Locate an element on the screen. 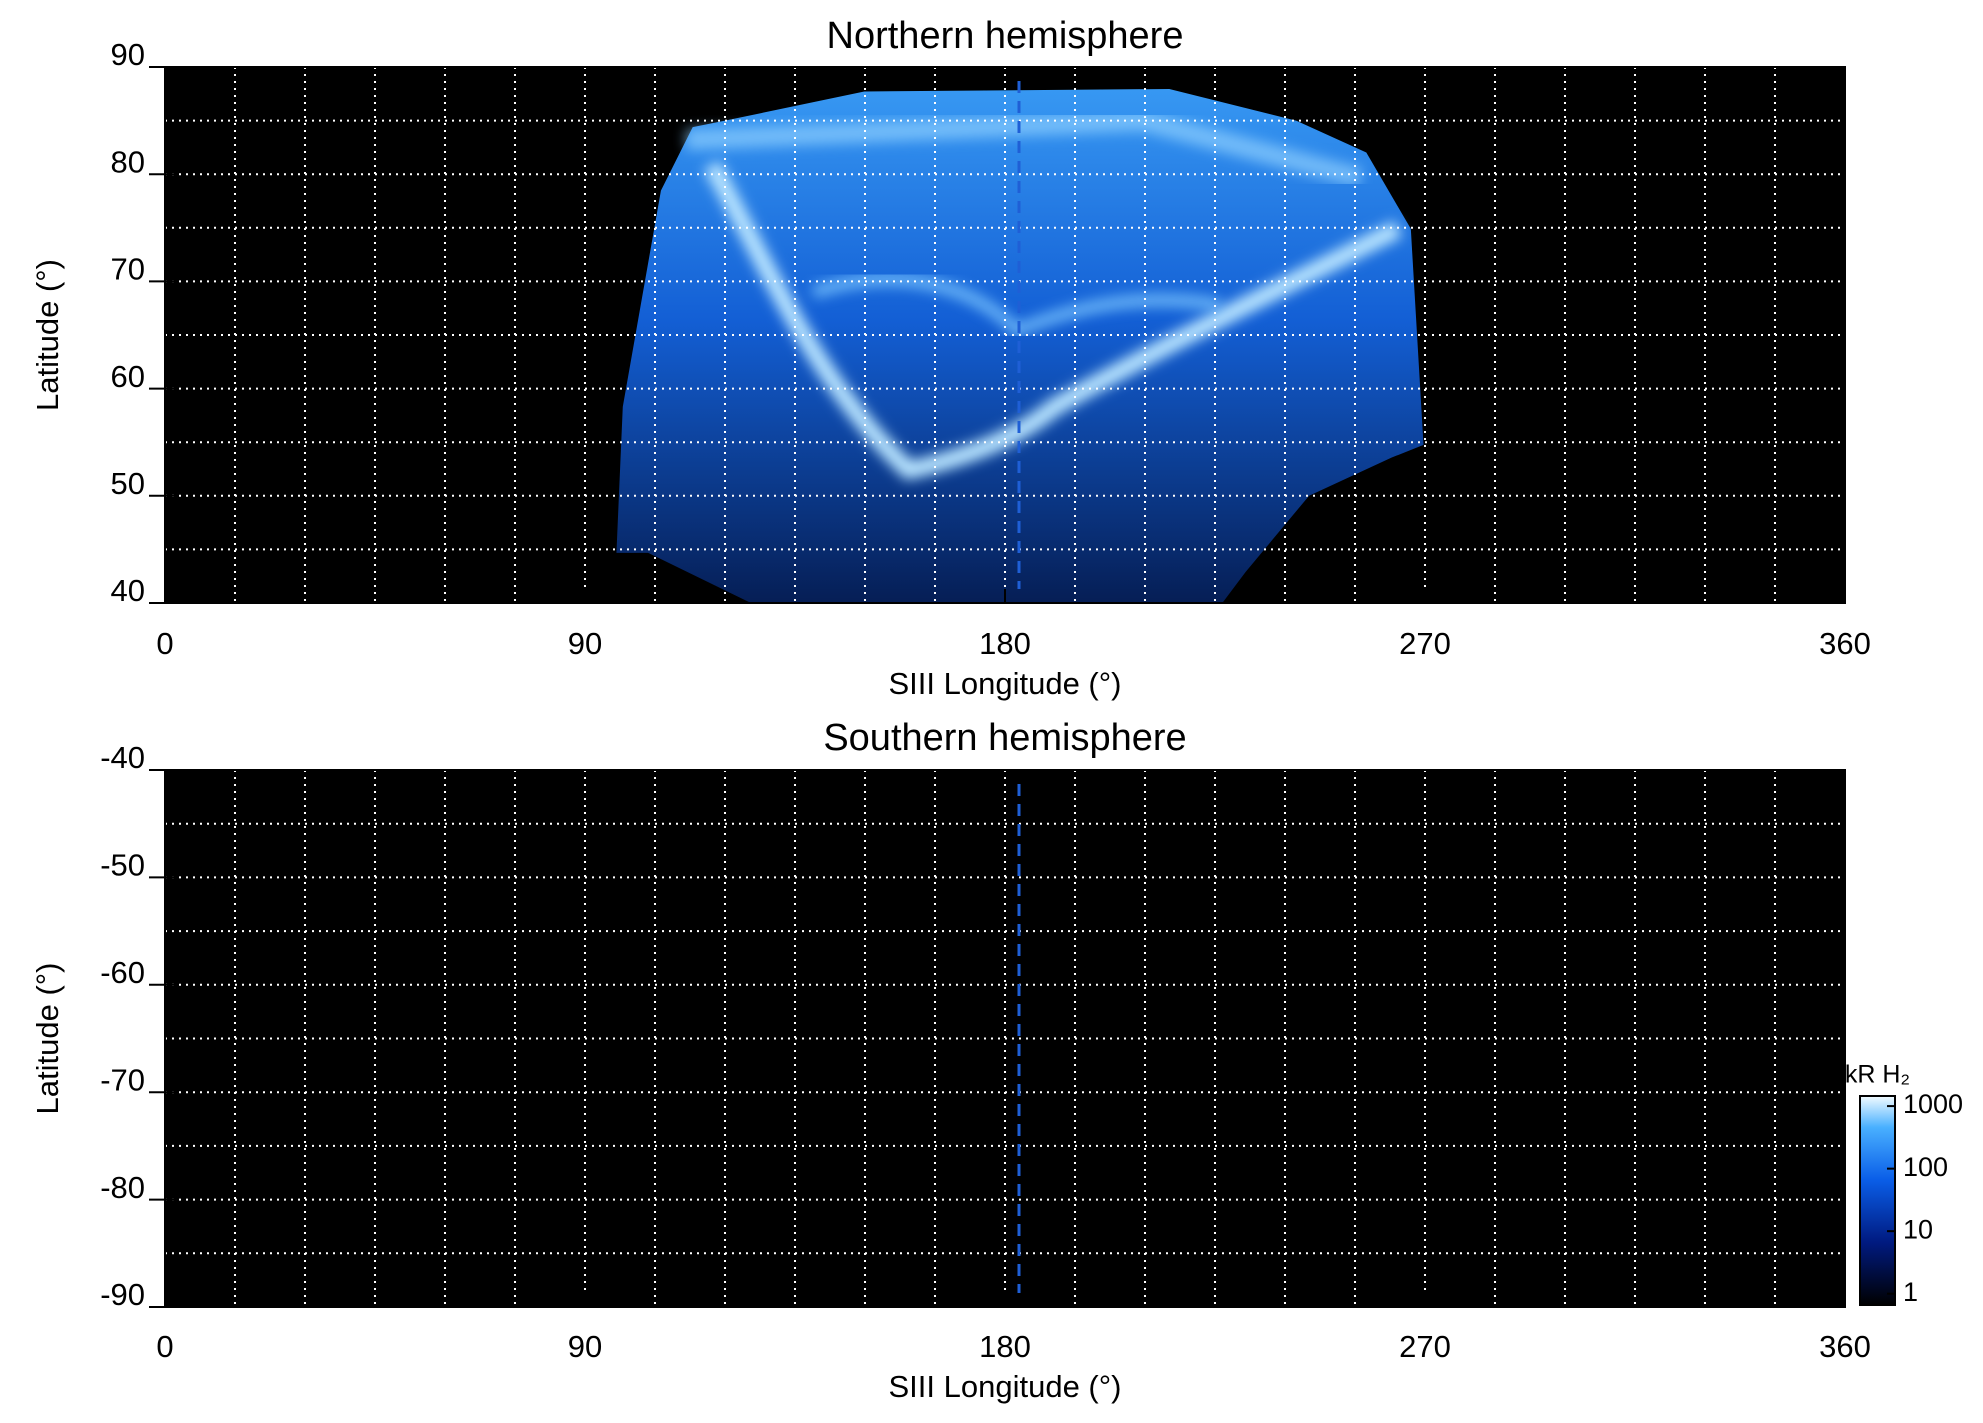  y-tick-label: 80 is located at coordinates (128, 161).